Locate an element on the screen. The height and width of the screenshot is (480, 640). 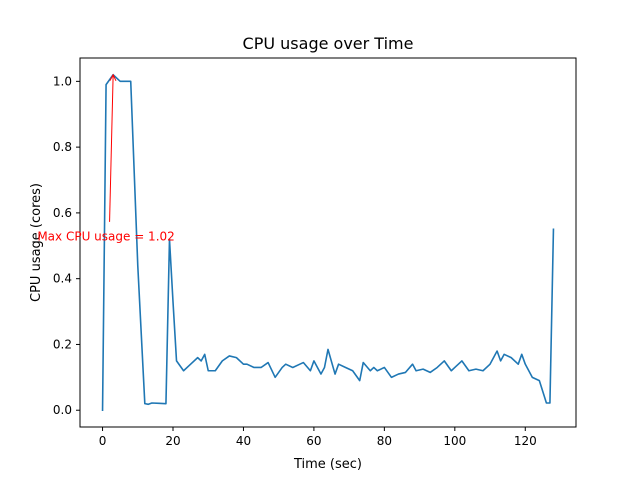
y-tick-label: 0.4 is located at coordinates (62, 279).